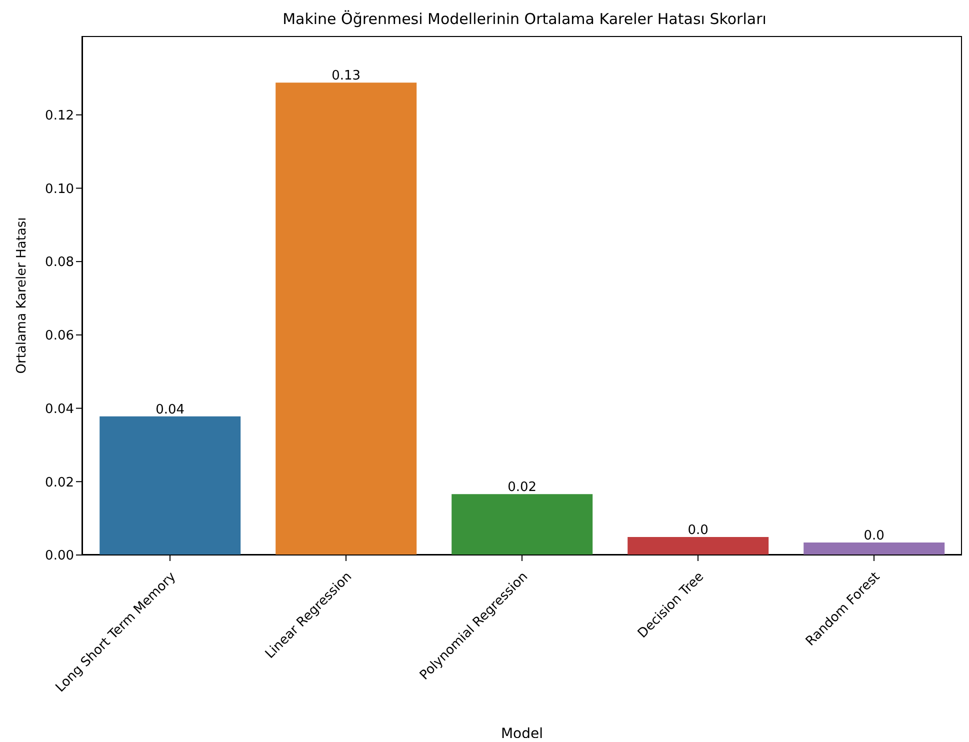 This screenshot has height=742, width=969. Describe the element at coordinates (59, 336) in the screenshot. I see `y-tick-label: 0.06` at that location.